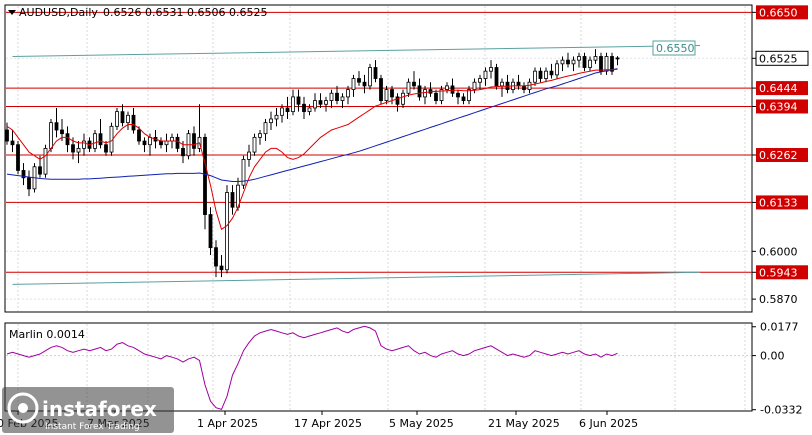  I want to click on ohlc-label: 0.6526 0.6531 0.6506 0.6525, so click(185, 12).